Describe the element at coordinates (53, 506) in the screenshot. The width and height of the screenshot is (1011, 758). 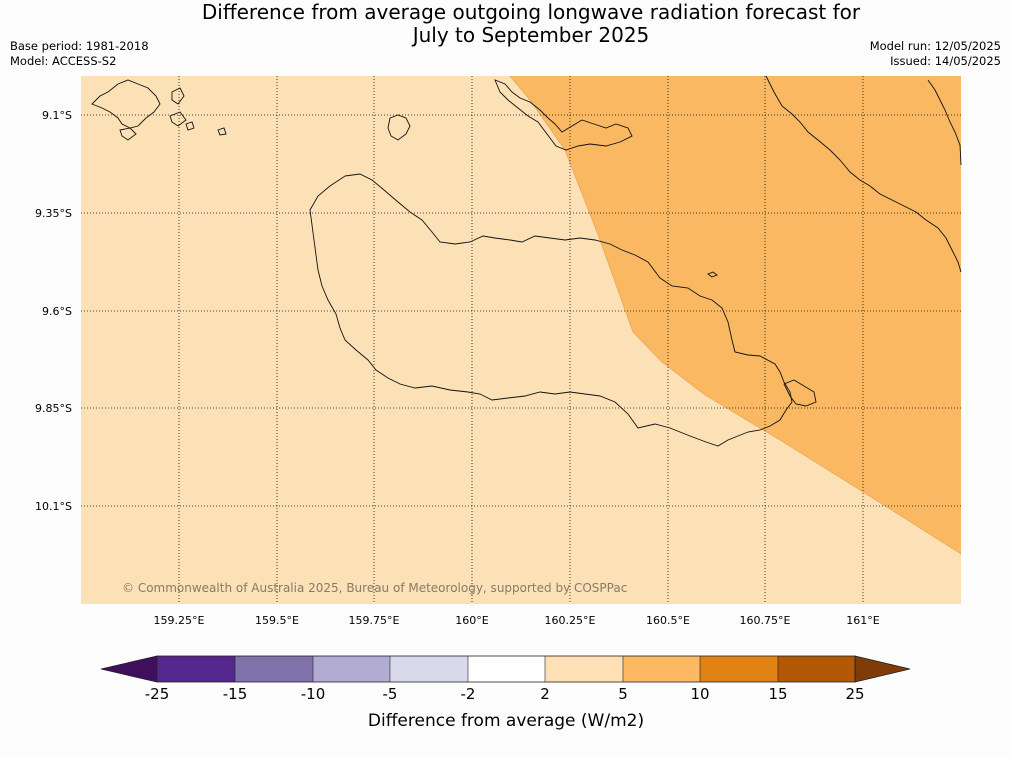
I see `lat-label-5: 10.1°S` at that location.